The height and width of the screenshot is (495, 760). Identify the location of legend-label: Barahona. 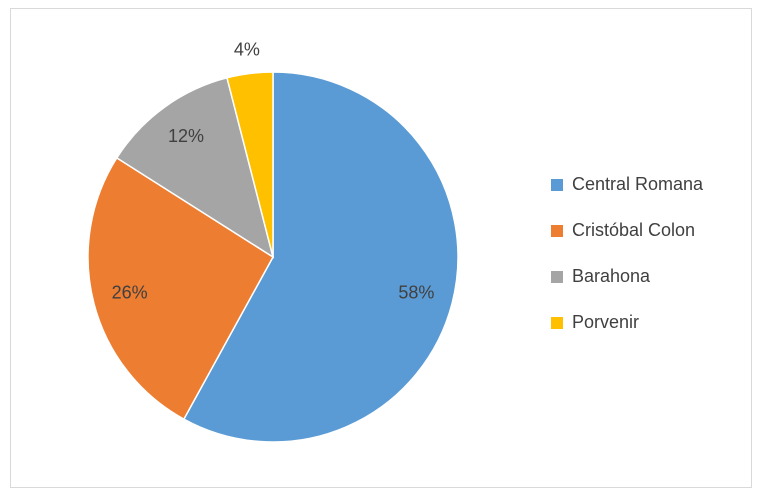
(611, 276).